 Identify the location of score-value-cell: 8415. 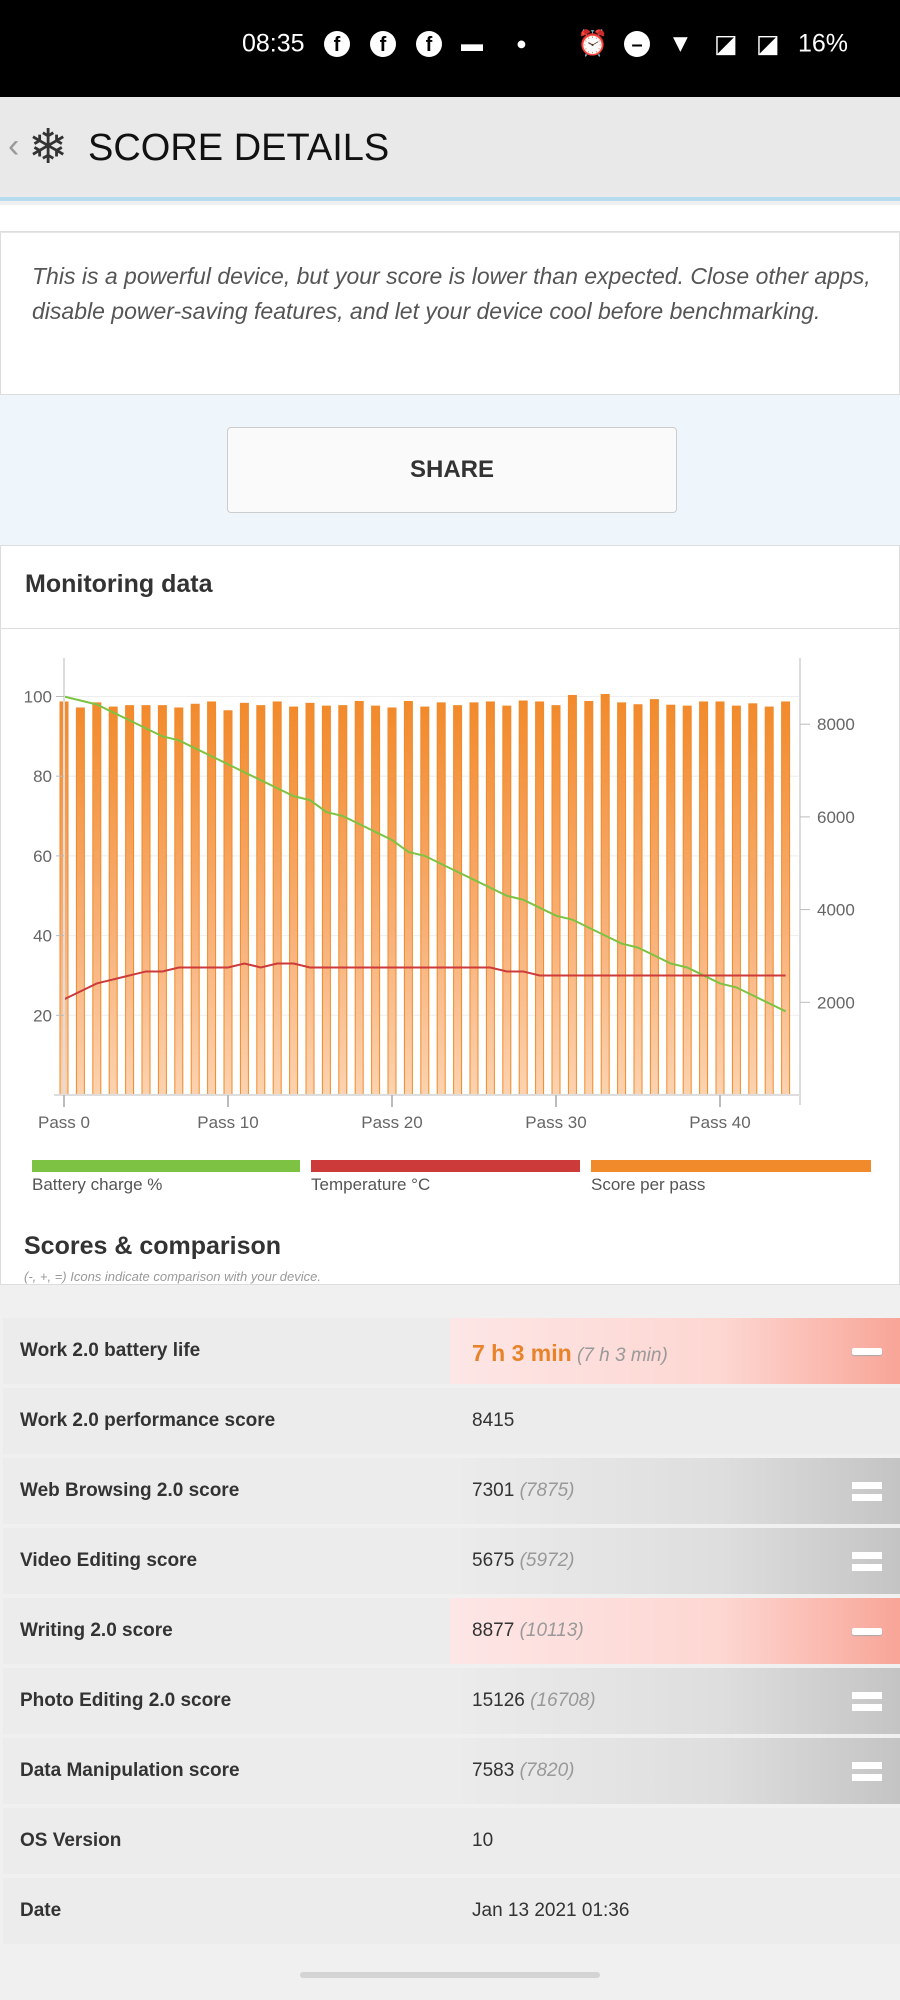
(675, 1421).